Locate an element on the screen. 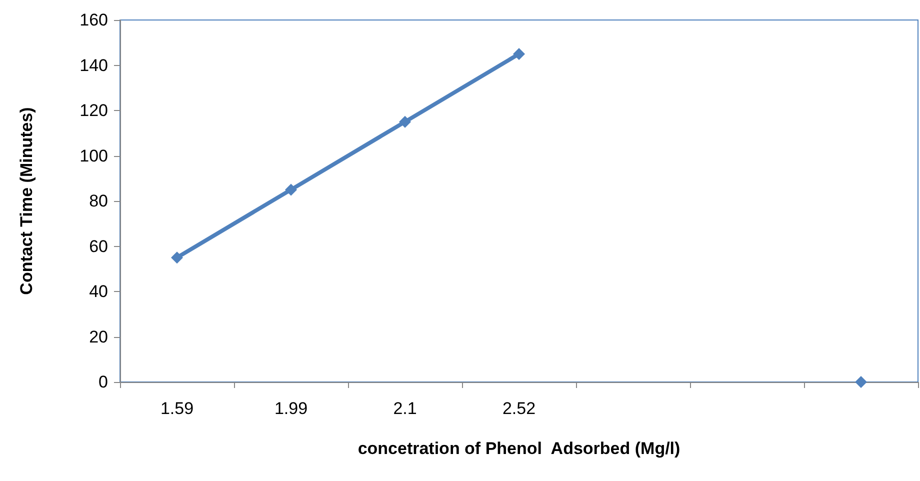 This screenshot has height=481, width=920. x-tick-label: 1.99 is located at coordinates (291, 408).